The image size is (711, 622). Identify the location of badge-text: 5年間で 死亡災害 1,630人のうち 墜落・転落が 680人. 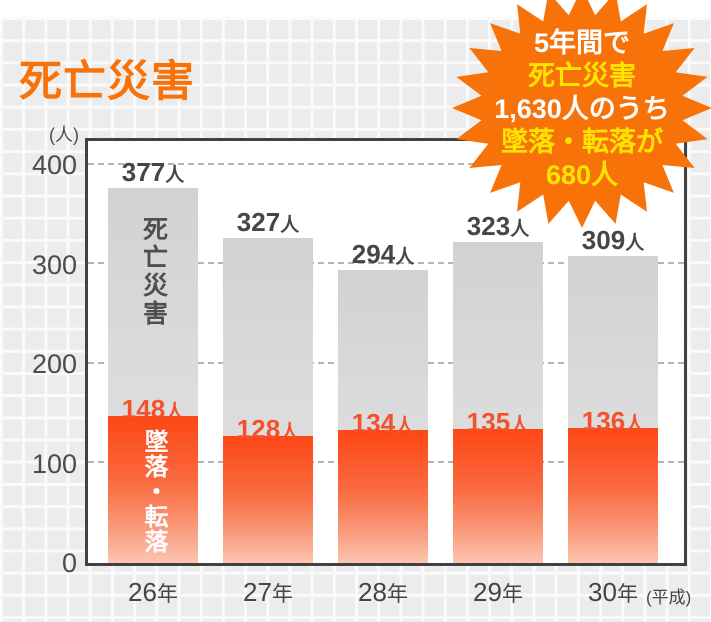
(581, 109).